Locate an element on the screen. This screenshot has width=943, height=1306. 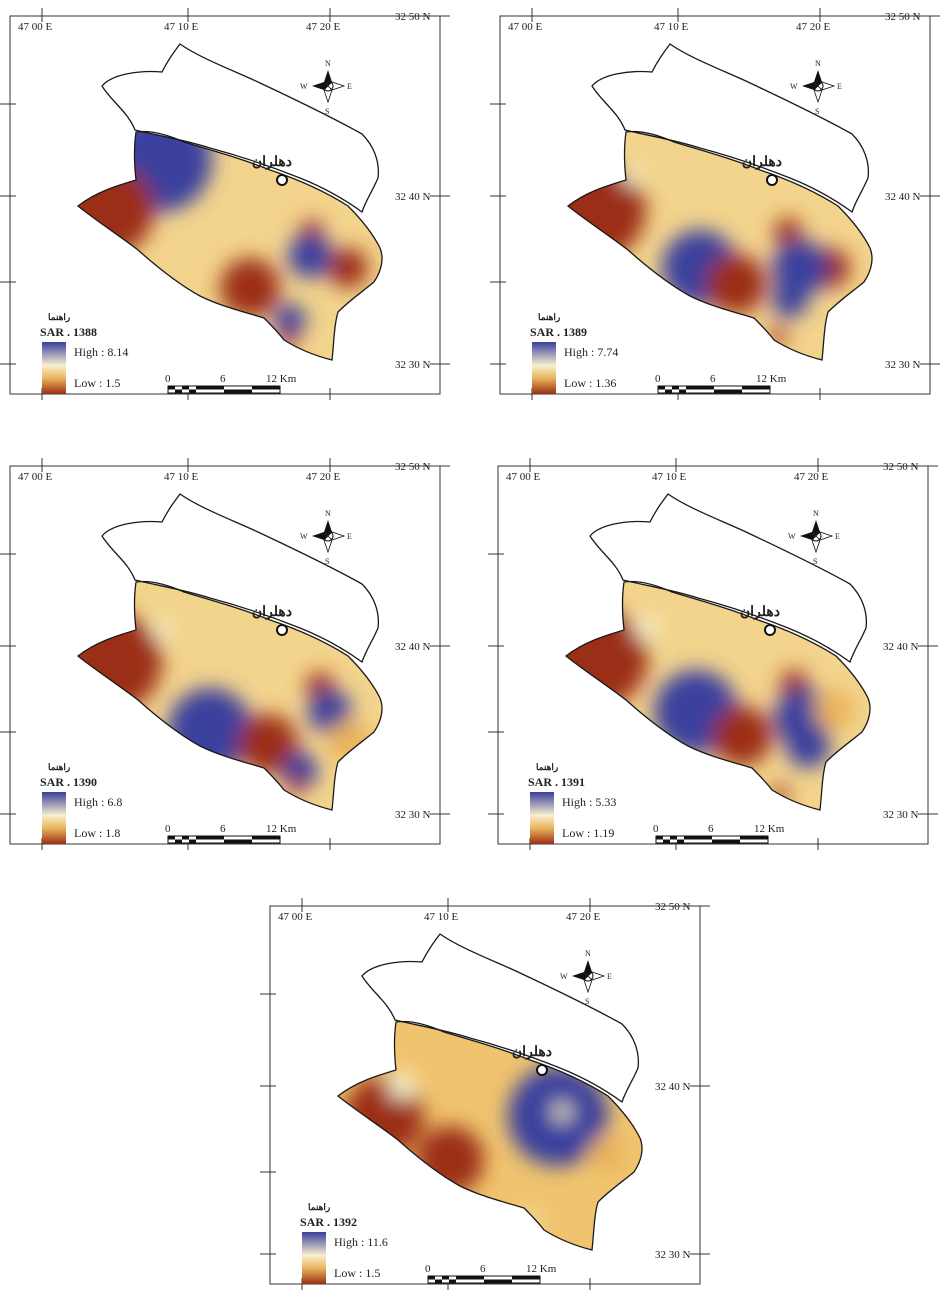
legend-low: Low : 1.36 is located at coordinates (590, 383).